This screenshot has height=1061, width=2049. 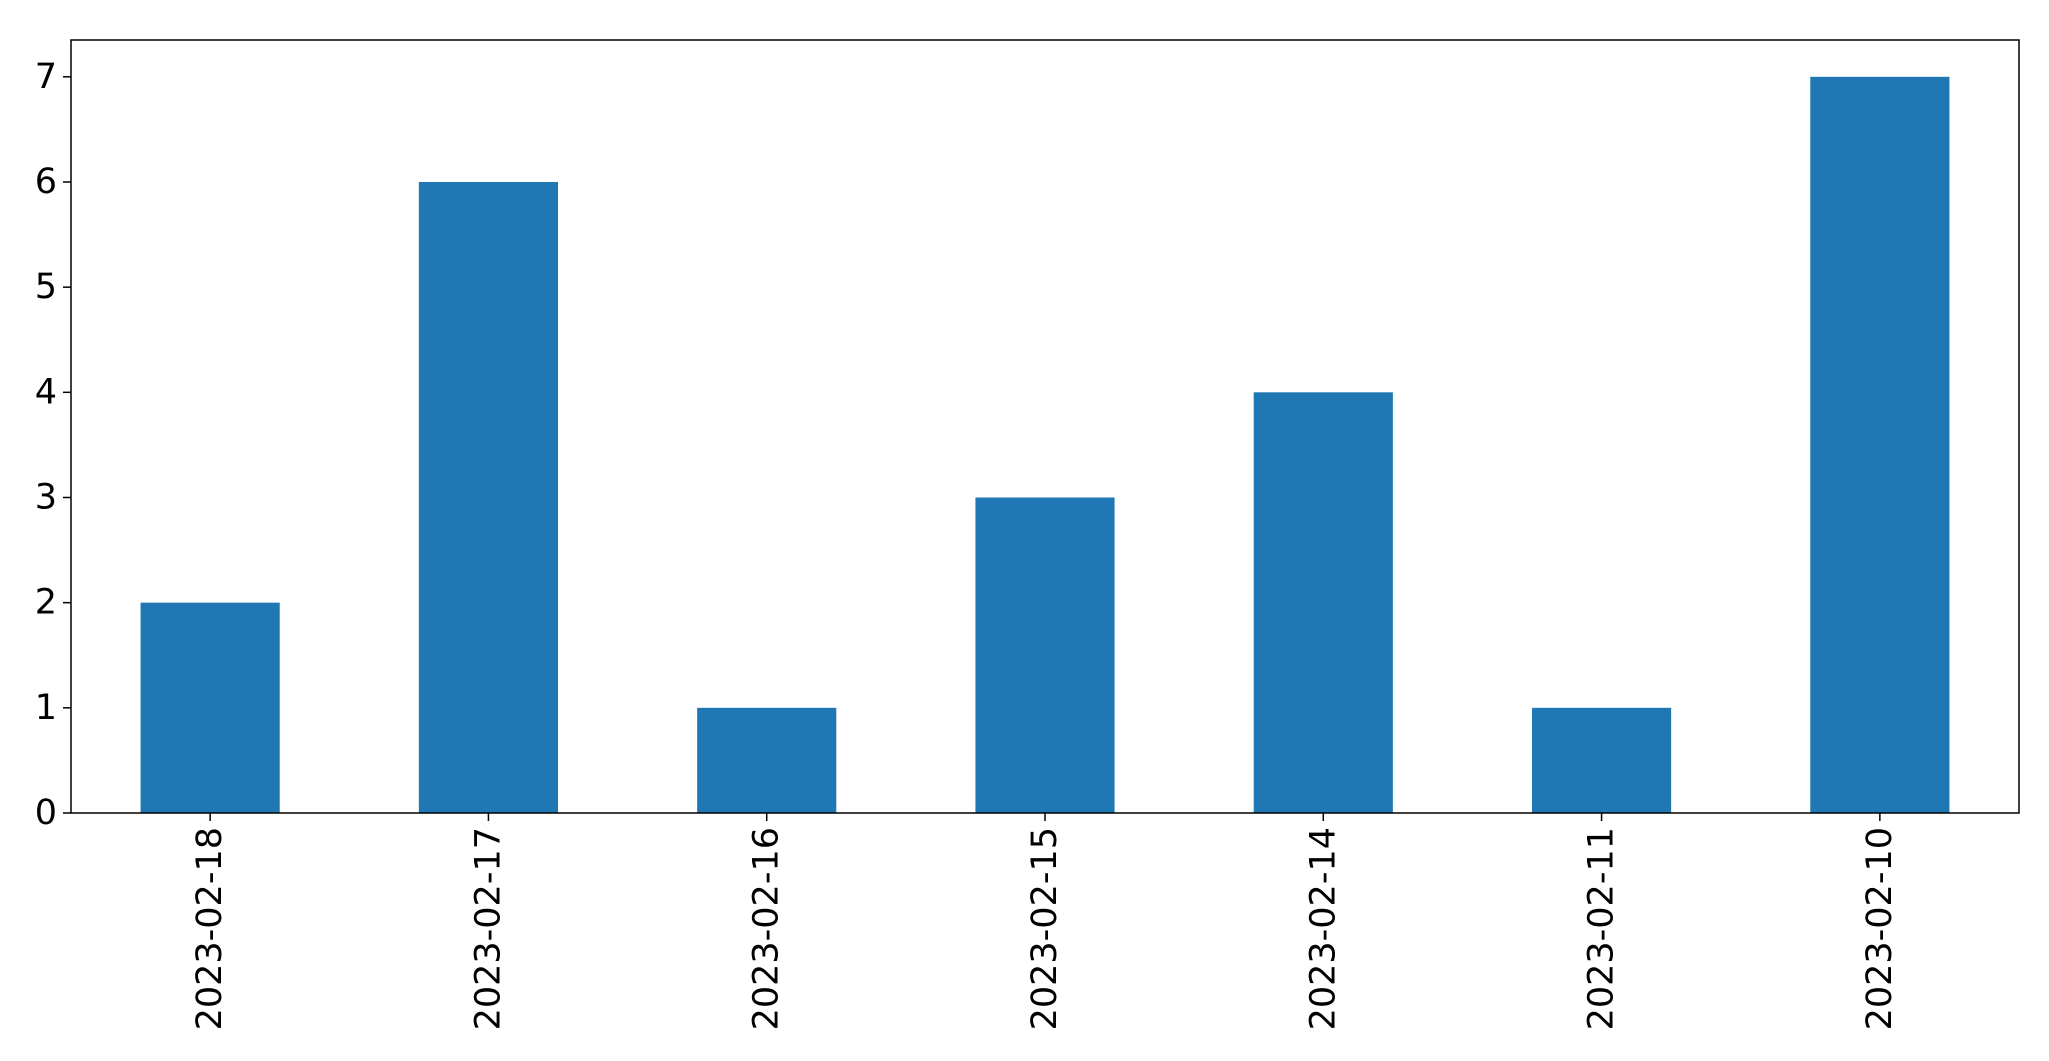 I want to click on y-tick-label: 4, so click(x=46, y=392).